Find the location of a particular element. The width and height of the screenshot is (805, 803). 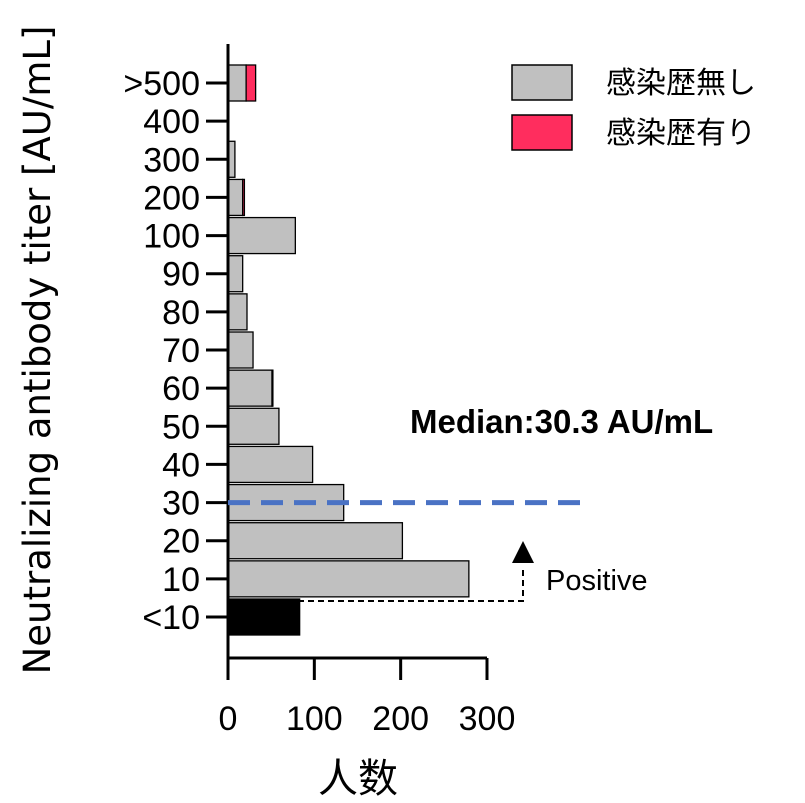

y-tick-label: 70 is located at coordinates (181, 351).